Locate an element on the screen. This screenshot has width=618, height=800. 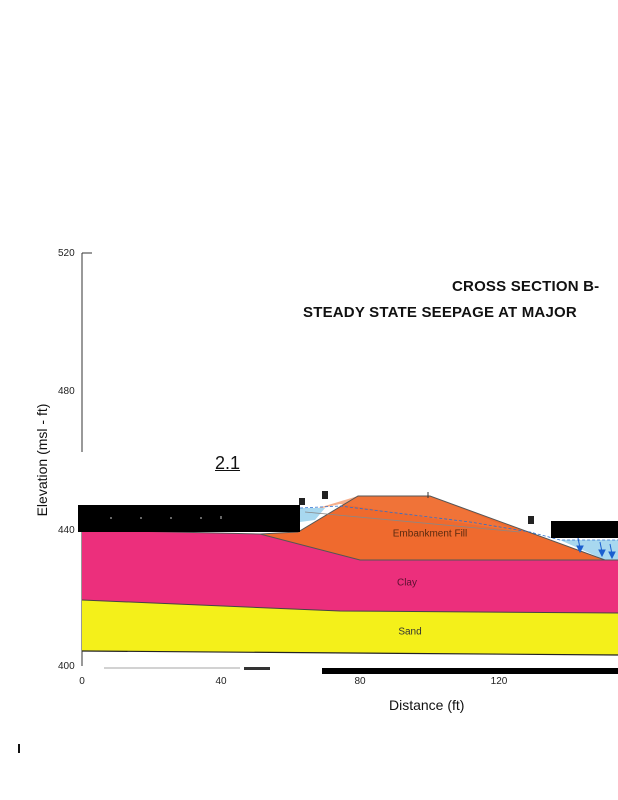
clay-layer is located at coordinates (350, 571).